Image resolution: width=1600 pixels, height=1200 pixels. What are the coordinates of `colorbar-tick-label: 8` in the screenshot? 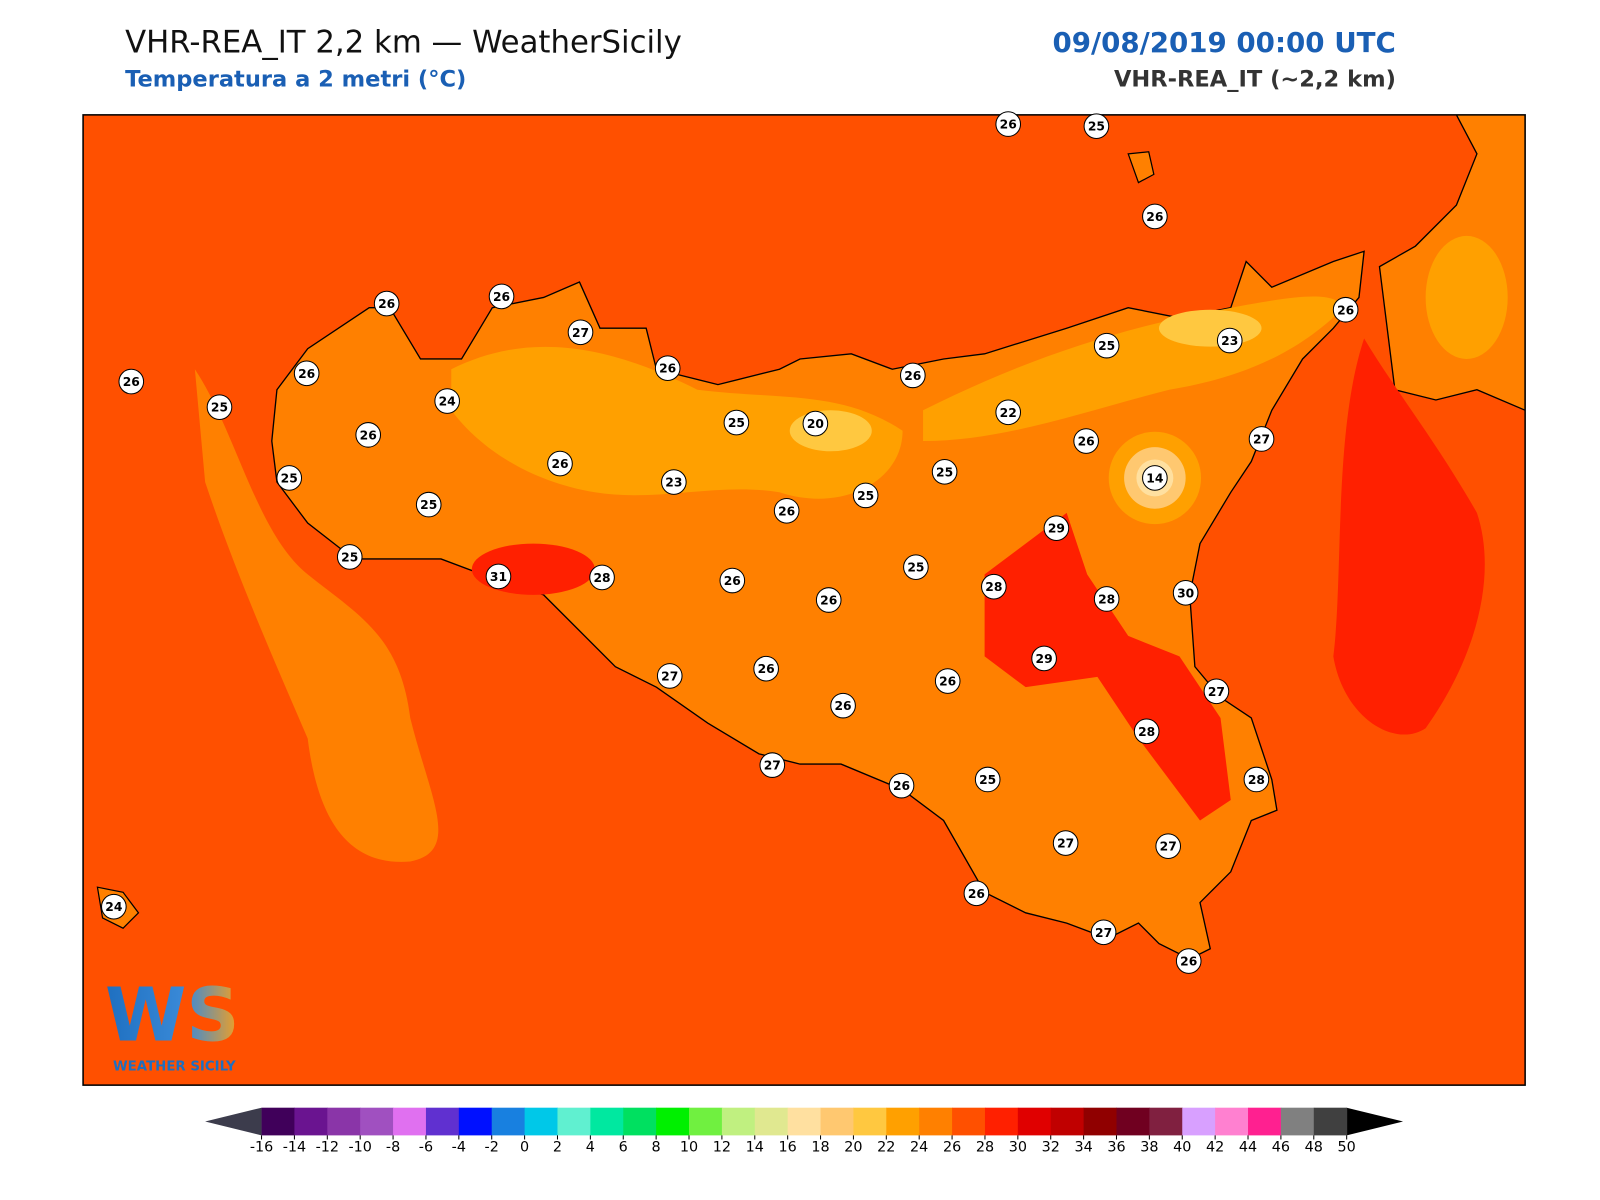 It's located at (656, 1148).